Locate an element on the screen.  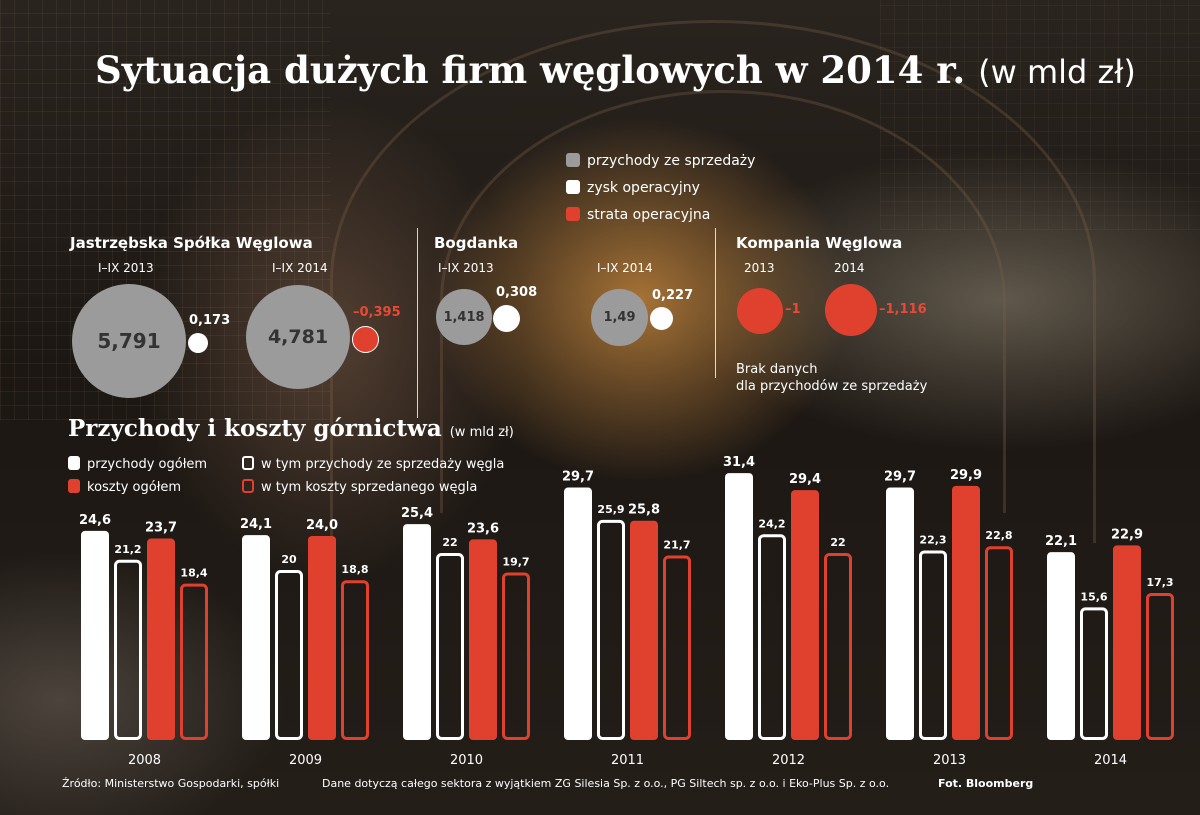
company-name-jsw: Jastrzębska Spółka Węglowa is located at coordinates (191, 243).